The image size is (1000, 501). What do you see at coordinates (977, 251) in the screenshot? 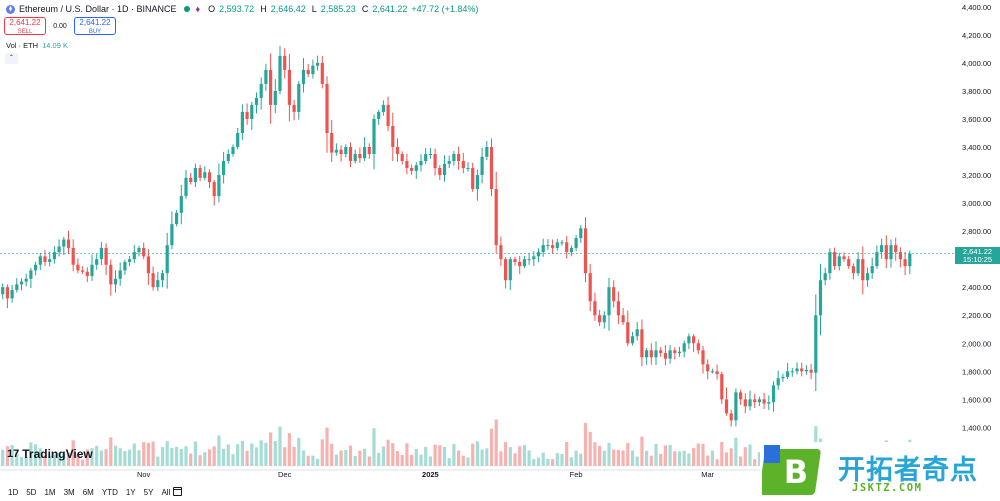
I see `last-price-value: 2,641.22` at bounding box center [977, 251].